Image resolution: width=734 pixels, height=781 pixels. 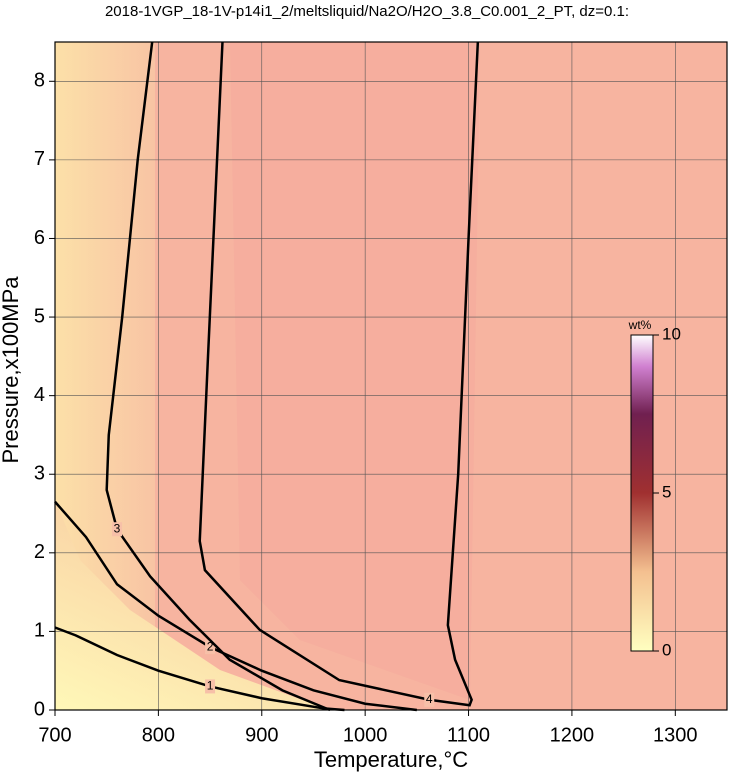 What do you see at coordinates (640, 325) in the screenshot?
I see `colorbar-label: wt%` at bounding box center [640, 325].